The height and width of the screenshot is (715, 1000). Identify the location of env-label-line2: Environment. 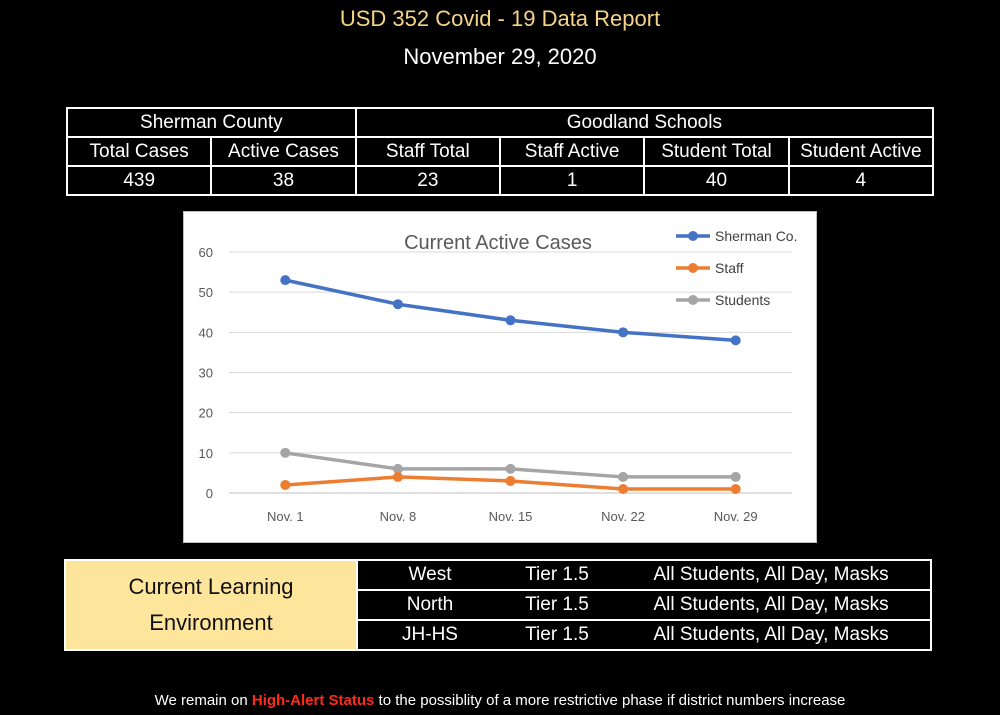
(211, 622).